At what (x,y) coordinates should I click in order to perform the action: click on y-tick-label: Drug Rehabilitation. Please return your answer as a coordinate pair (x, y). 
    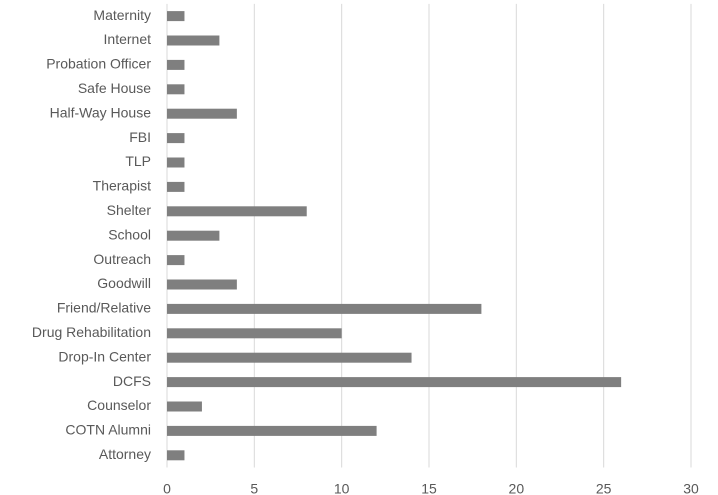
    Looking at the image, I should click on (91, 332).